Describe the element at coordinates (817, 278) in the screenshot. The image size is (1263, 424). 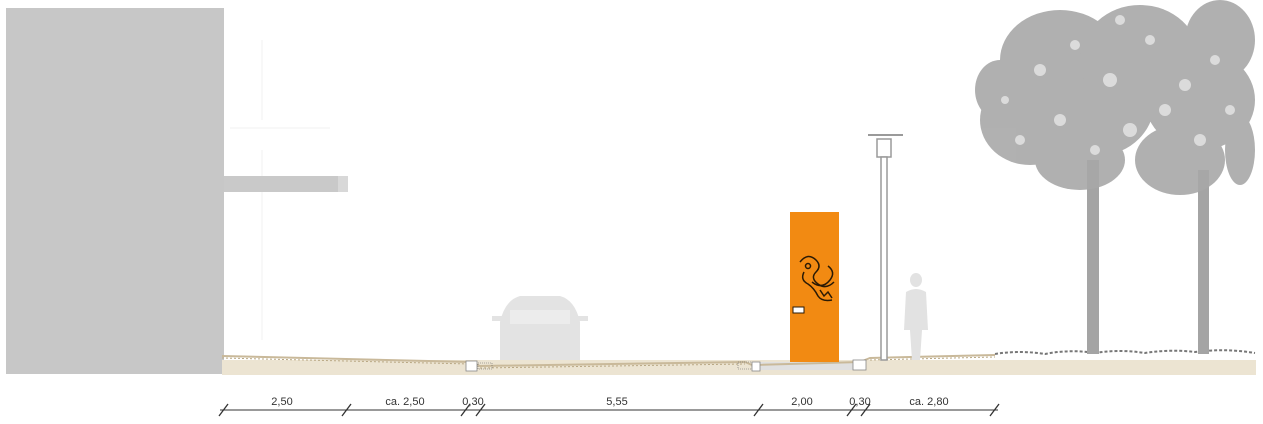
I see `dragon-logo-icon` at that location.